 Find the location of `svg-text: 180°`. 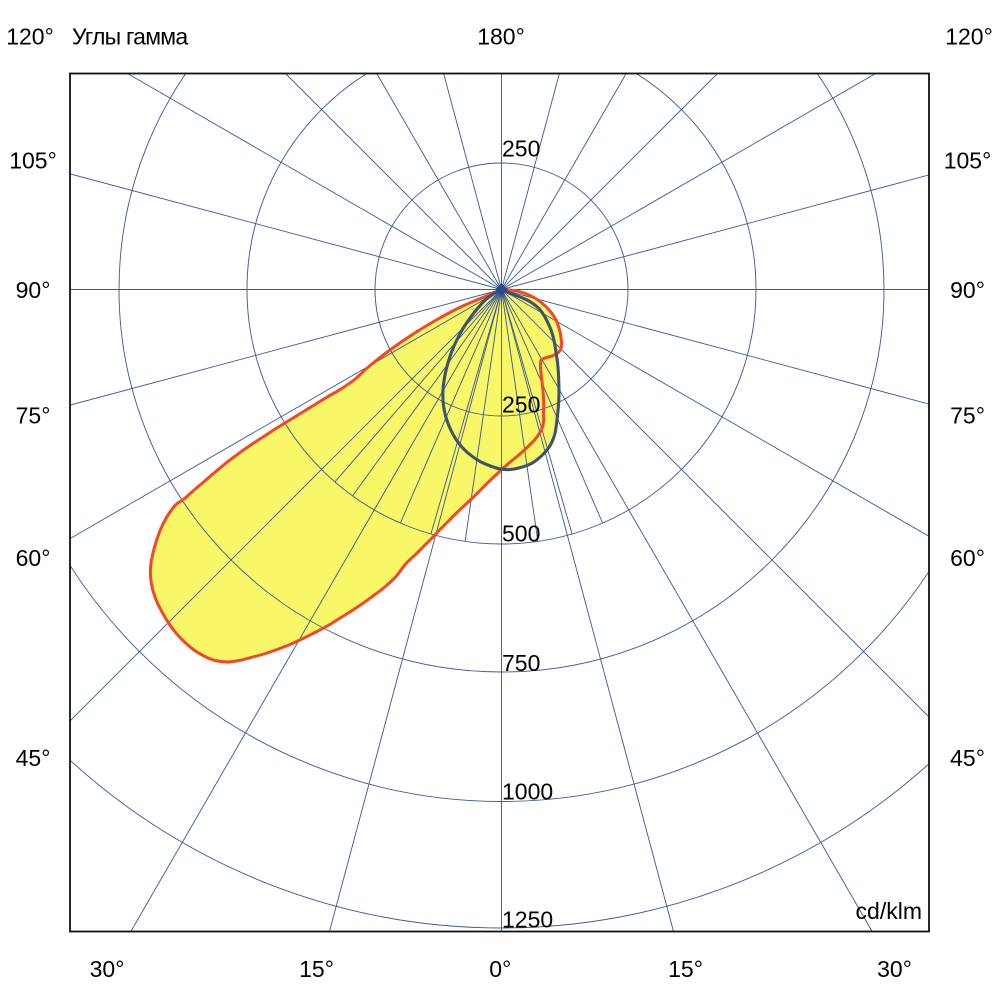

svg-text: 180° is located at coordinates (501, 37).